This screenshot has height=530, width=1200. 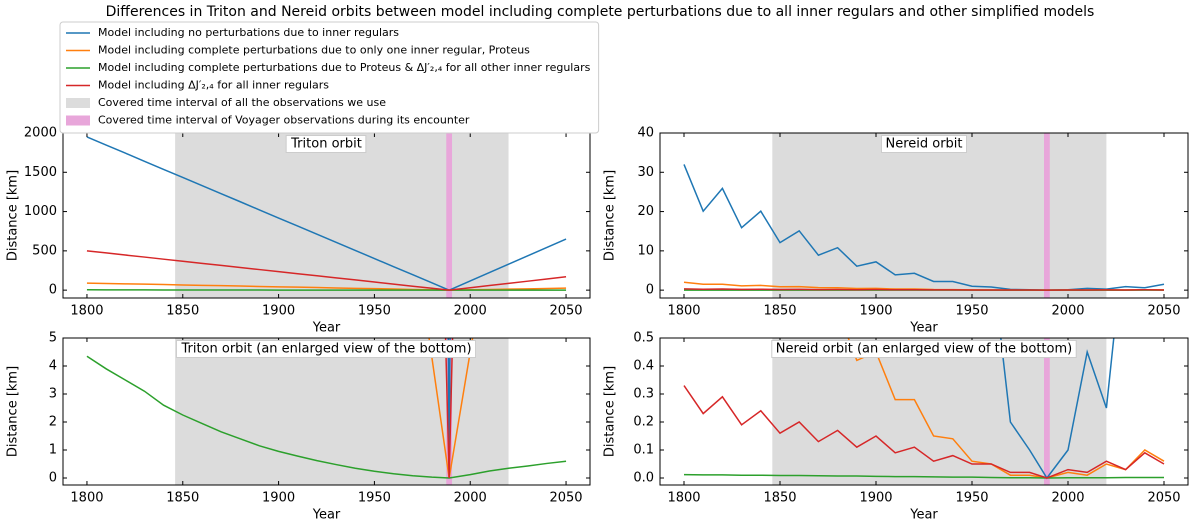 What do you see at coordinates (645, 133) in the screenshot?
I see `y-tick-label: 40` at bounding box center [645, 133].